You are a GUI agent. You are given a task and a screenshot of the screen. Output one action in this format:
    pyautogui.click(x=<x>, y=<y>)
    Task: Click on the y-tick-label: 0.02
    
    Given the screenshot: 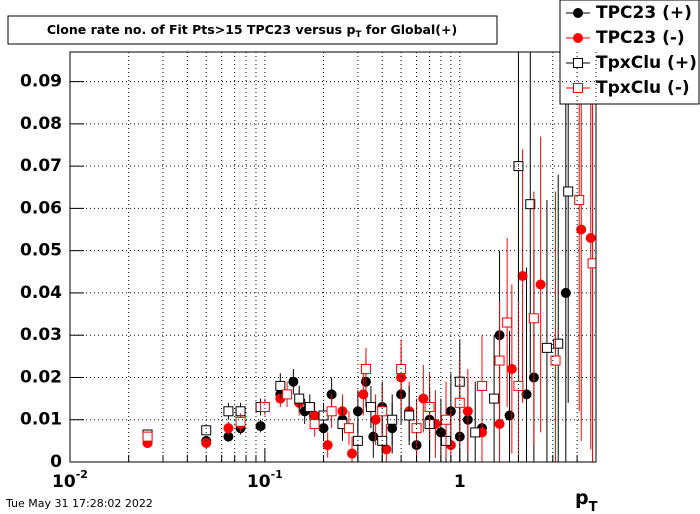 What is the action you would take?
    pyautogui.click(x=41, y=377)
    